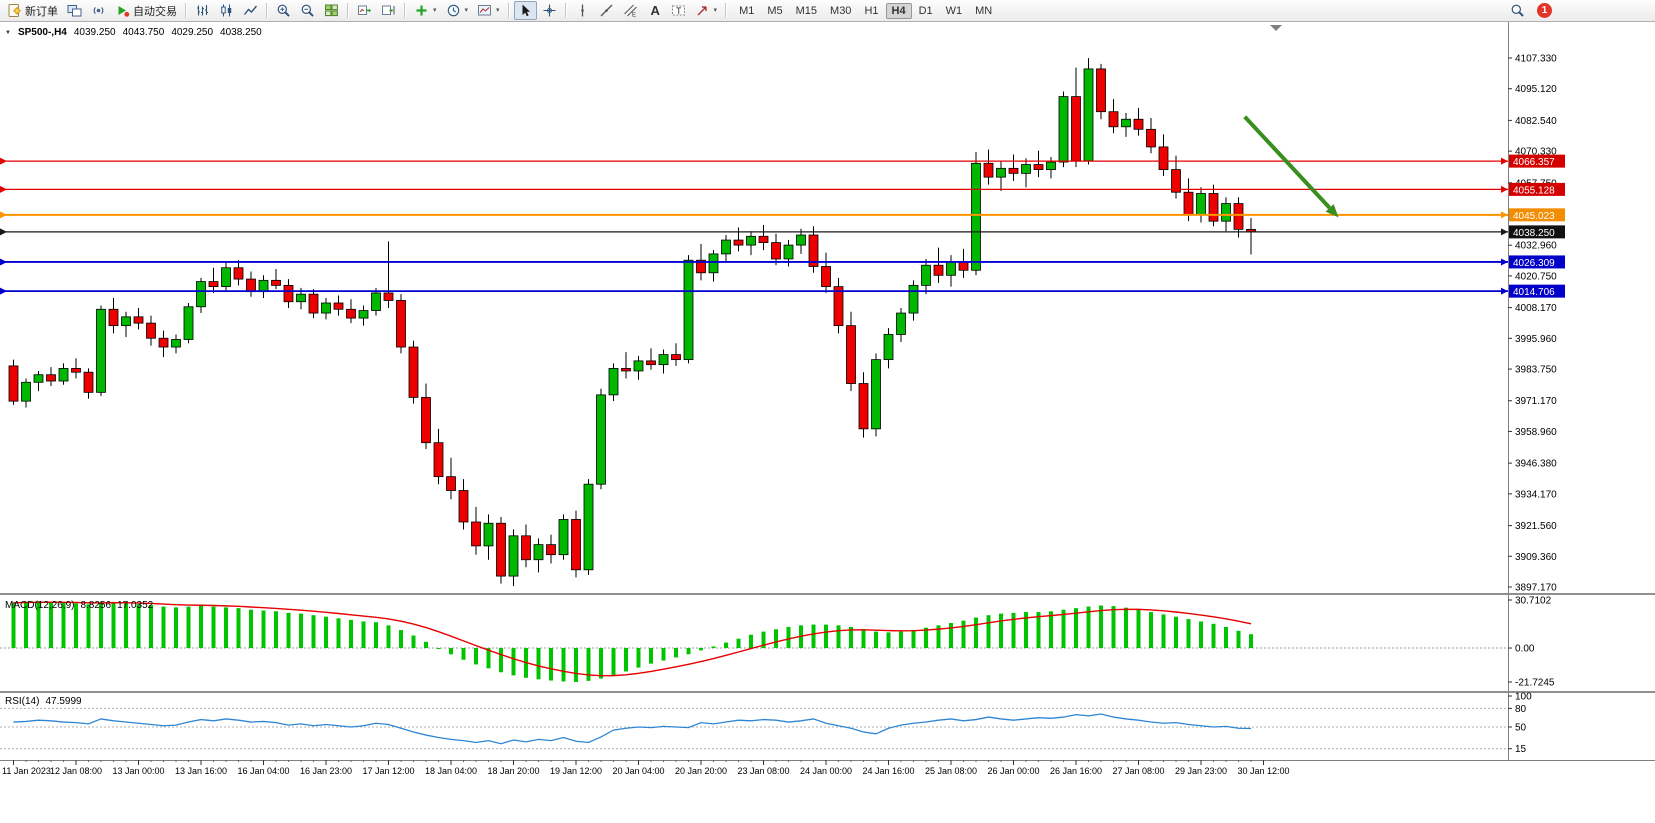 The height and width of the screenshot is (823, 1655). Describe the element at coordinates (746, 11) in the screenshot. I see `timeframe-button-m1: M1` at that location.